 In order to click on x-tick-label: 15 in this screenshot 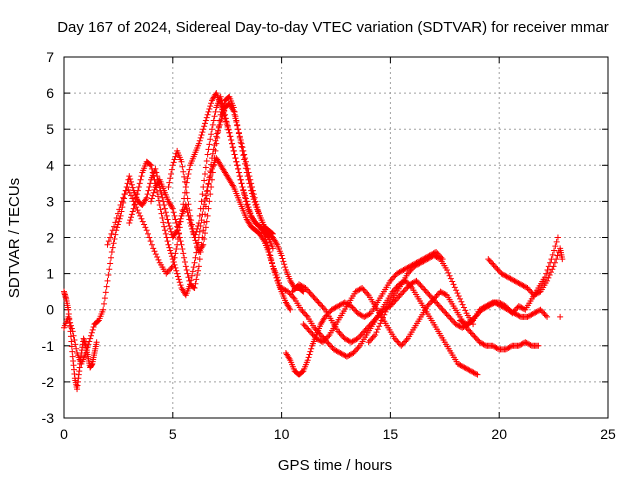, I will do `click(391, 434)`.